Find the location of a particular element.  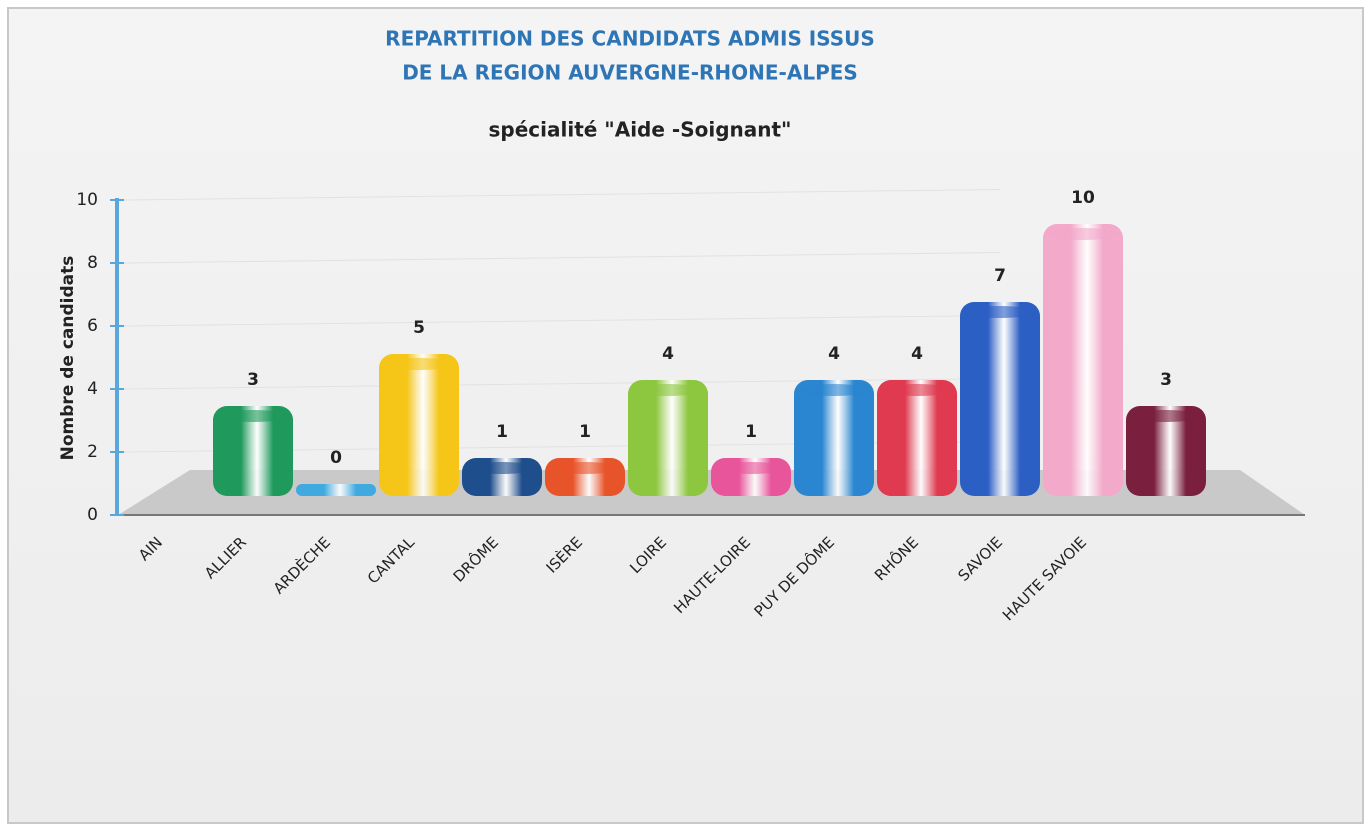

y-tick-label: 8 is located at coordinates (92, 263).